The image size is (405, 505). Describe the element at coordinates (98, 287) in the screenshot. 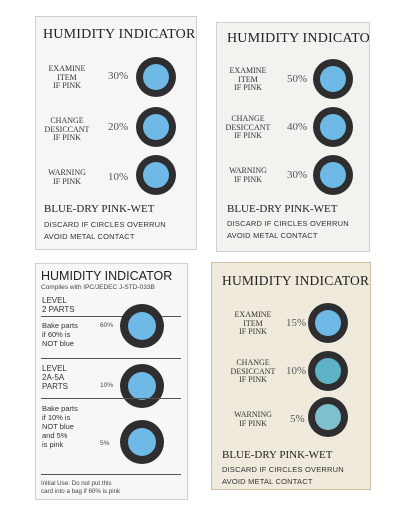

I see `card-subtitle: Compiles with IPC/JEDEC J-STD-033B` at that location.